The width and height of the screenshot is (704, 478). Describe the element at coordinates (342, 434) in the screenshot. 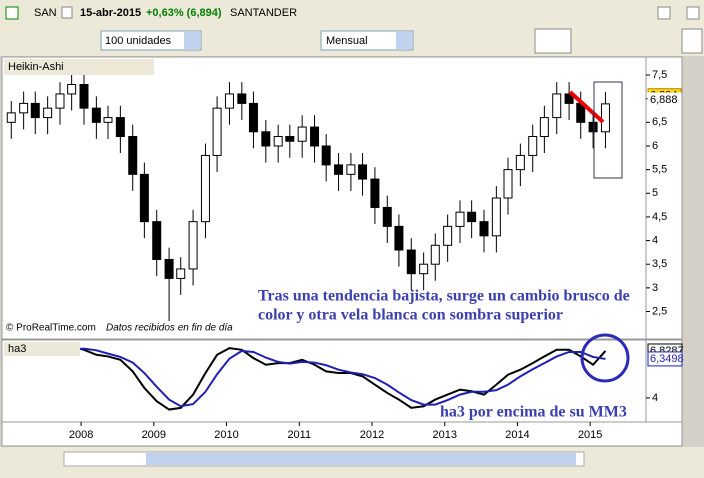

I see `time-axis` at that location.